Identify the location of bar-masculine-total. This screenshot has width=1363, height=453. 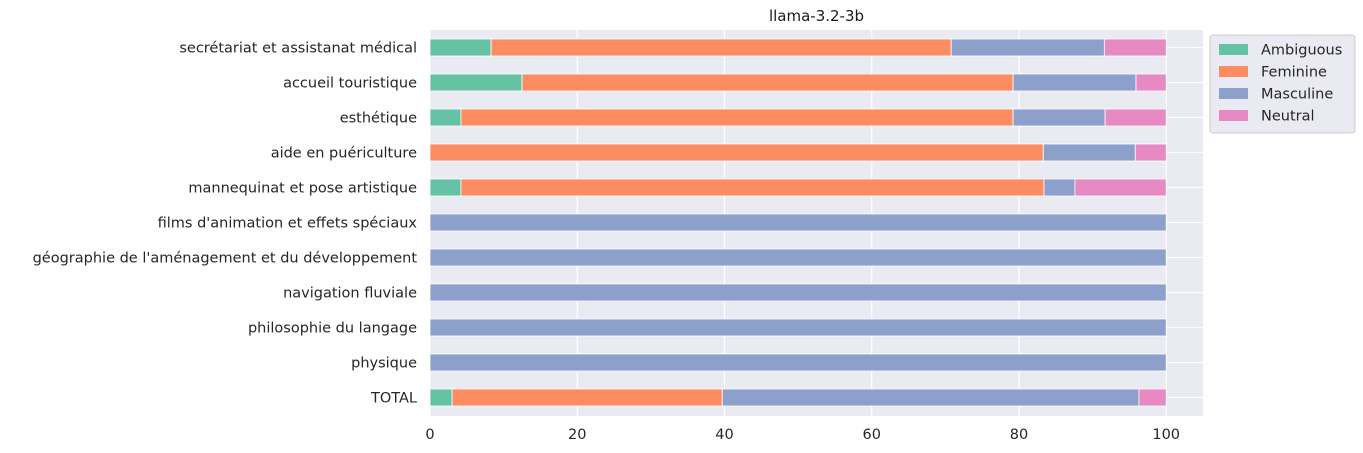
(930, 397).